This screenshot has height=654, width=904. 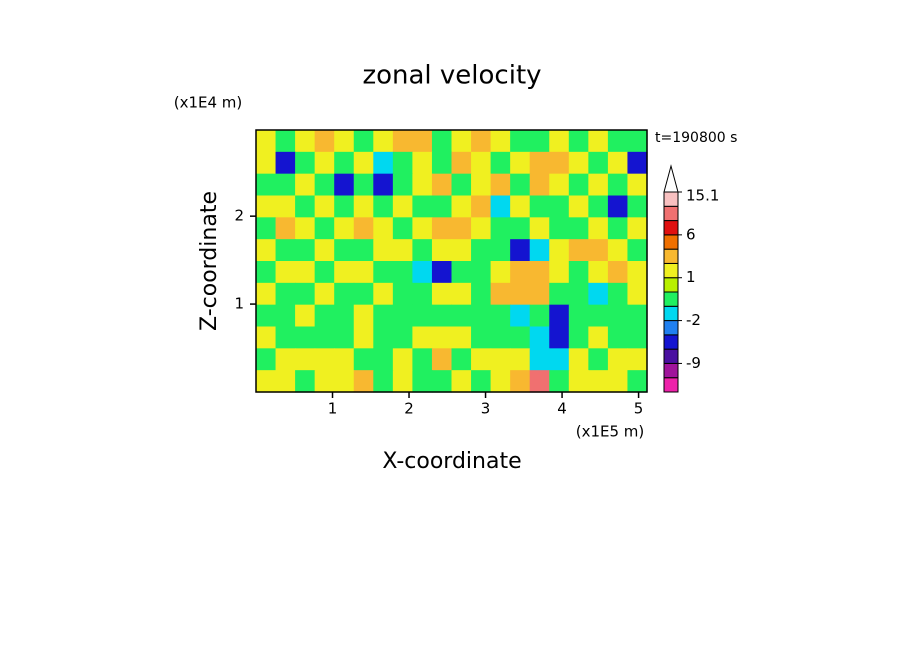 What do you see at coordinates (671, 178) in the screenshot?
I see `colorbar-extend` at bounding box center [671, 178].